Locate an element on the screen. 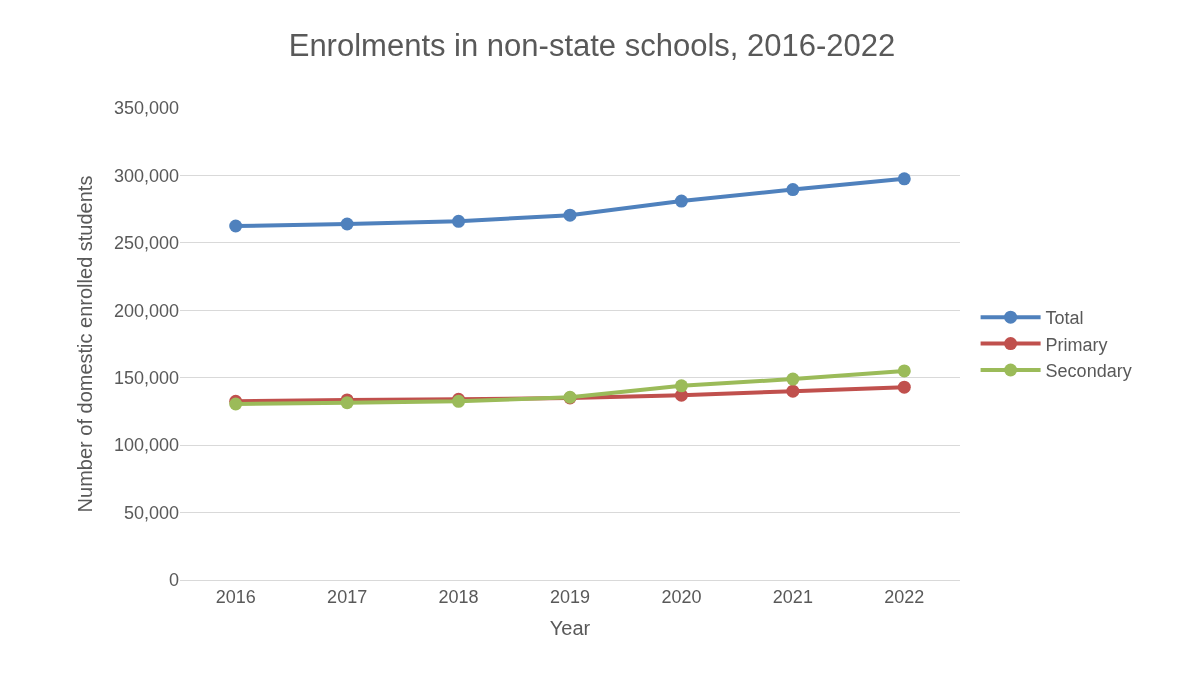 The image size is (1184, 691). legend-label: Total is located at coordinates (1064, 318).